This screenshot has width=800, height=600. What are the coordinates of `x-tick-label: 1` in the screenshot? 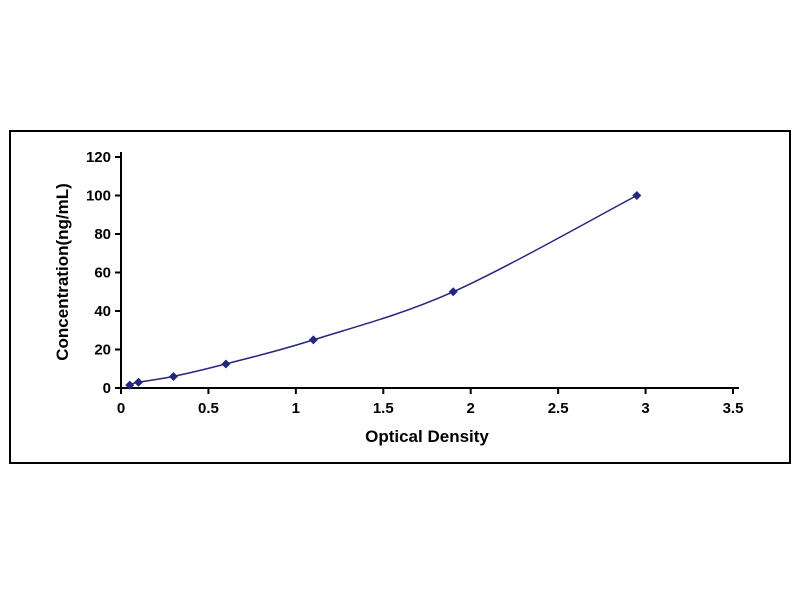 It's located at (296, 408).